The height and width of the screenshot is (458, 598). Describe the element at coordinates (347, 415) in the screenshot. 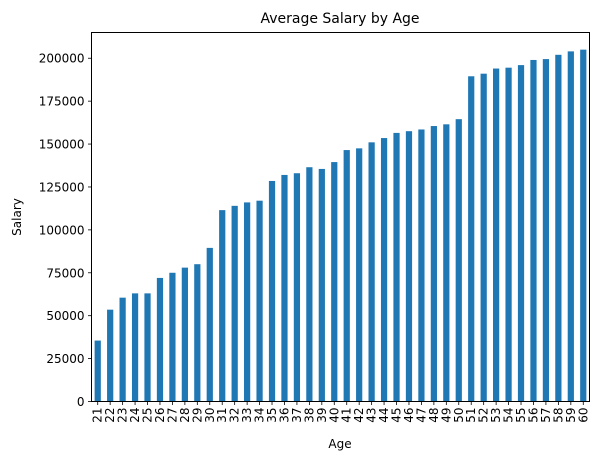

I see `x-tick-label: 41` at that location.